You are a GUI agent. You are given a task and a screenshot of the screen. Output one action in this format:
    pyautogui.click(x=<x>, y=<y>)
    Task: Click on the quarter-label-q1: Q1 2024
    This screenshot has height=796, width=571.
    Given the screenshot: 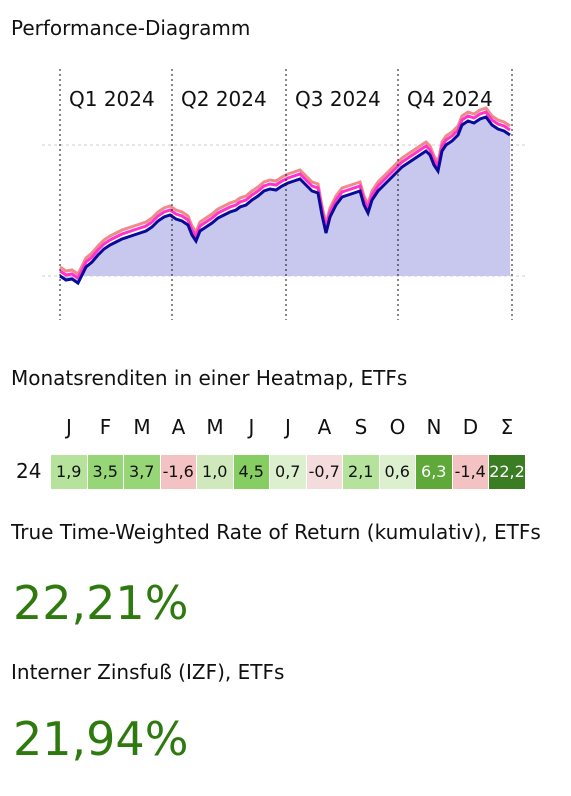 What is the action you would take?
    pyautogui.click(x=112, y=99)
    